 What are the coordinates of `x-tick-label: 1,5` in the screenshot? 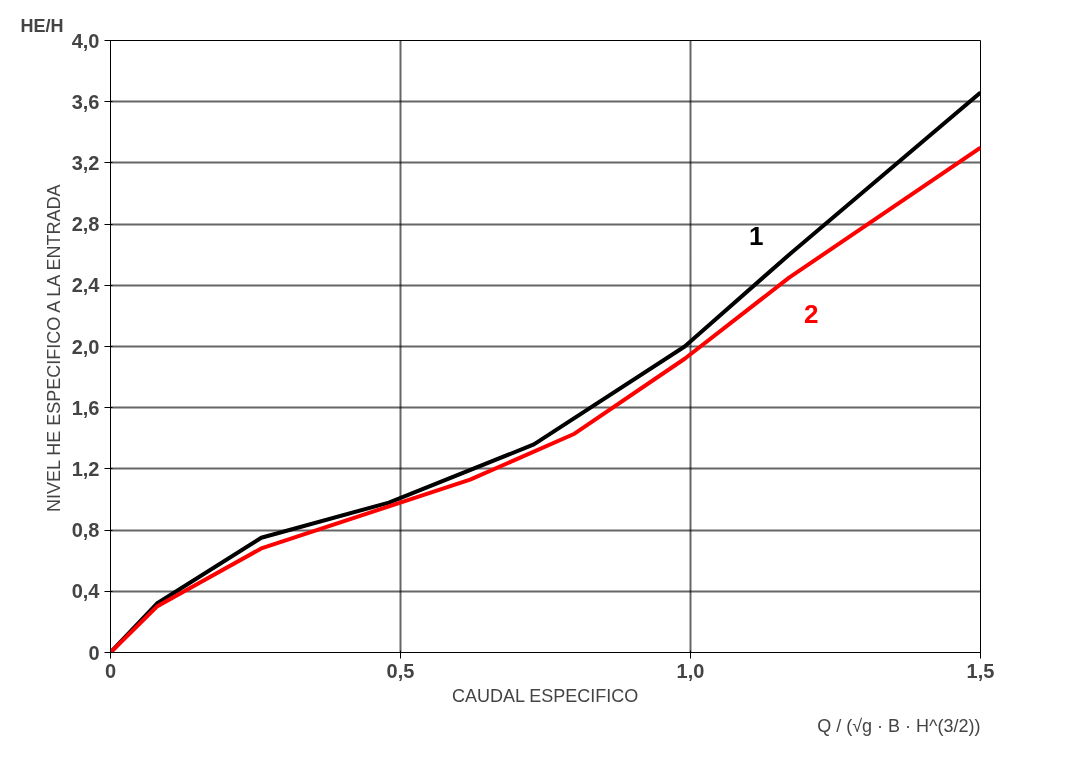 It's located at (980, 670).